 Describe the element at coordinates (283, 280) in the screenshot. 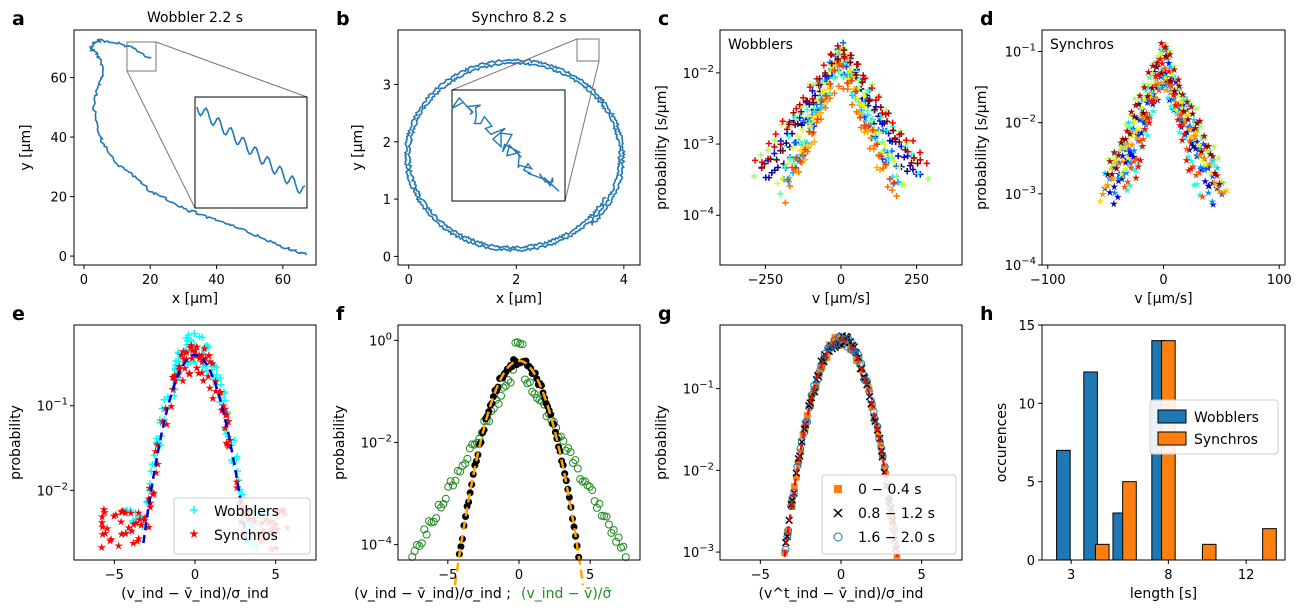

I see `x-tick-label-a-3: 60` at that location.